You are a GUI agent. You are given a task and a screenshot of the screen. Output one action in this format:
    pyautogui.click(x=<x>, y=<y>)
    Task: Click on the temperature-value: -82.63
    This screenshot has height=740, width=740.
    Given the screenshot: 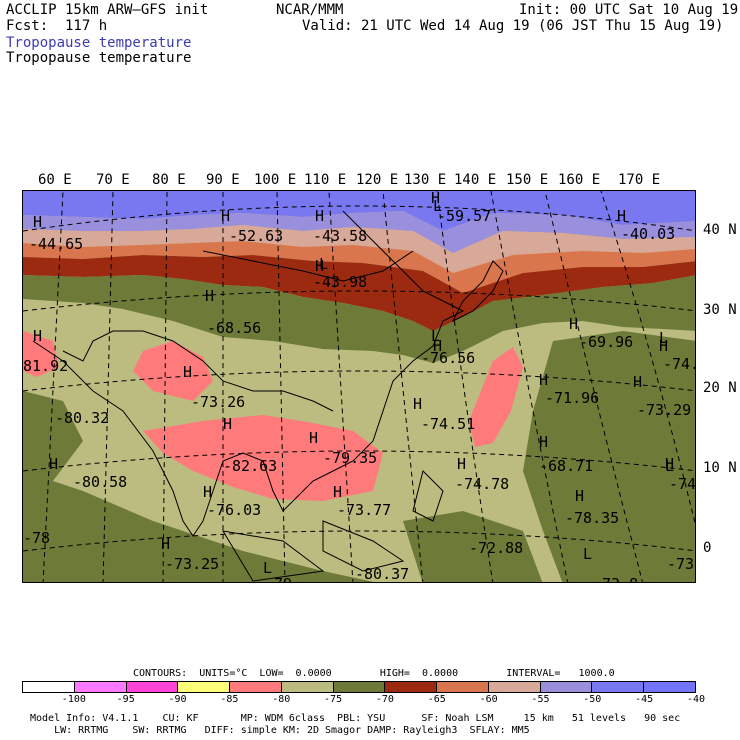 What is the action you would take?
    pyautogui.click(x=250, y=466)
    